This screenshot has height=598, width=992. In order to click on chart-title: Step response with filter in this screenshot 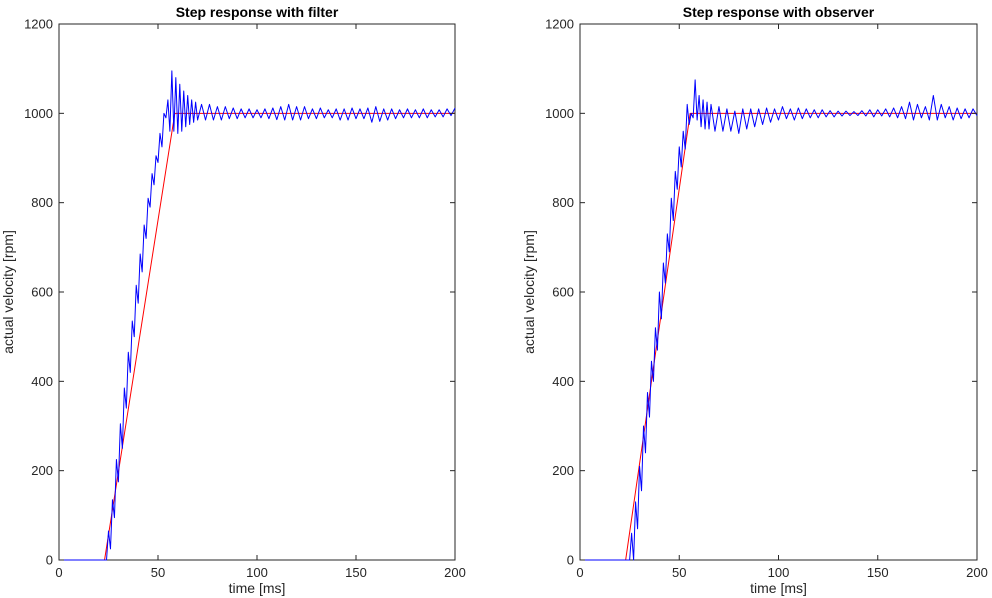, I will do `click(257, 12)`.